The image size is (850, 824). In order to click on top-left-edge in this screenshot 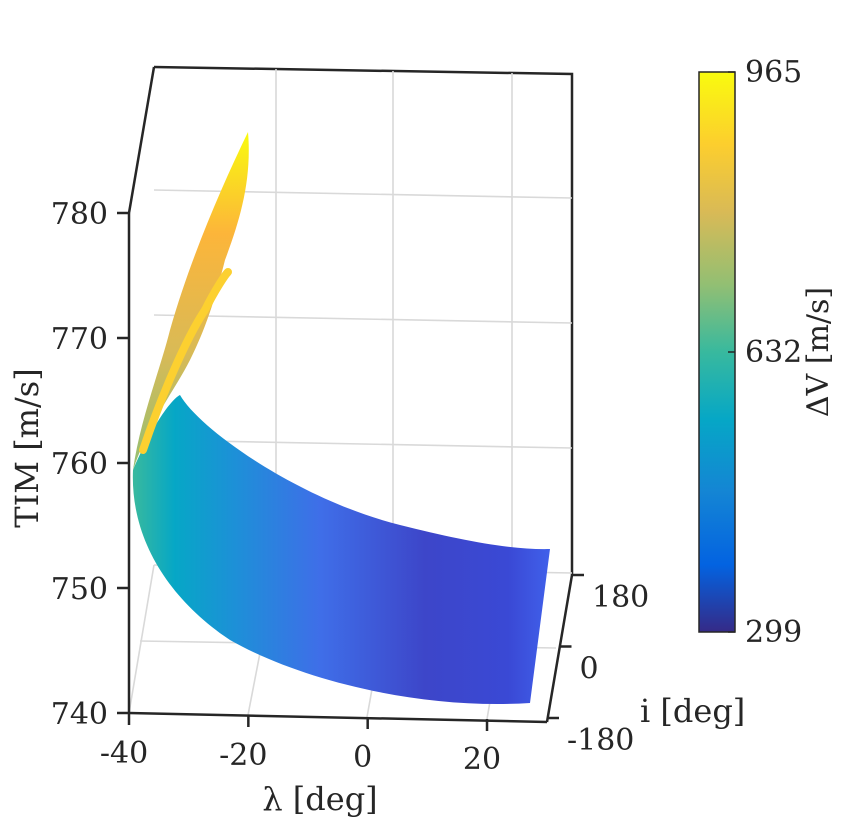, I will do `click(141, 140)`.